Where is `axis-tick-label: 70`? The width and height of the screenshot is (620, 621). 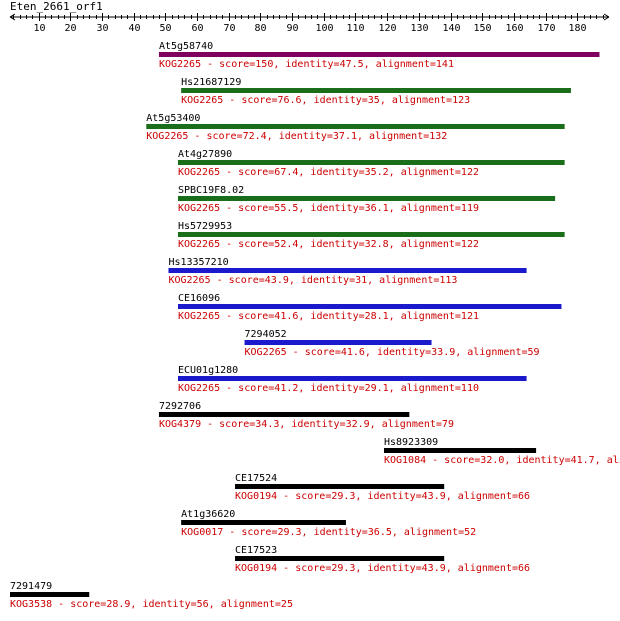 axis-tick-label: 70 is located at coordinates (229, 28).